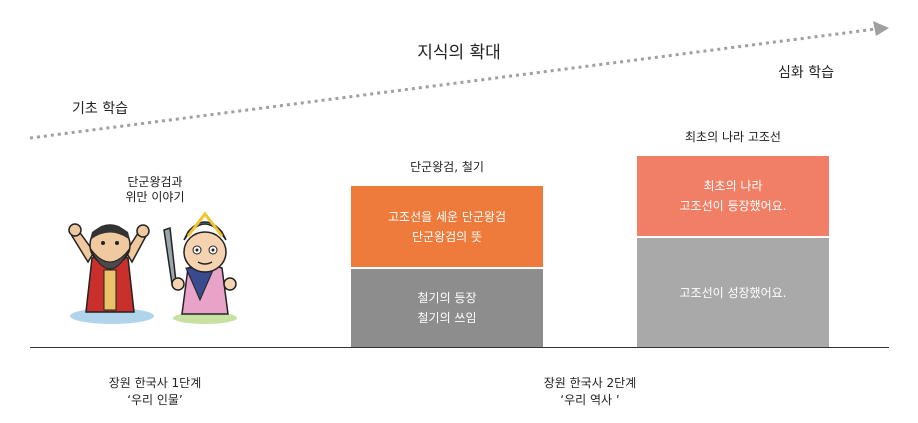  What do you see at coordinates (155, 197) in the screenshot?
I see `group1-caption-line2: 위만 이야기` at bounding box center [155, 197].